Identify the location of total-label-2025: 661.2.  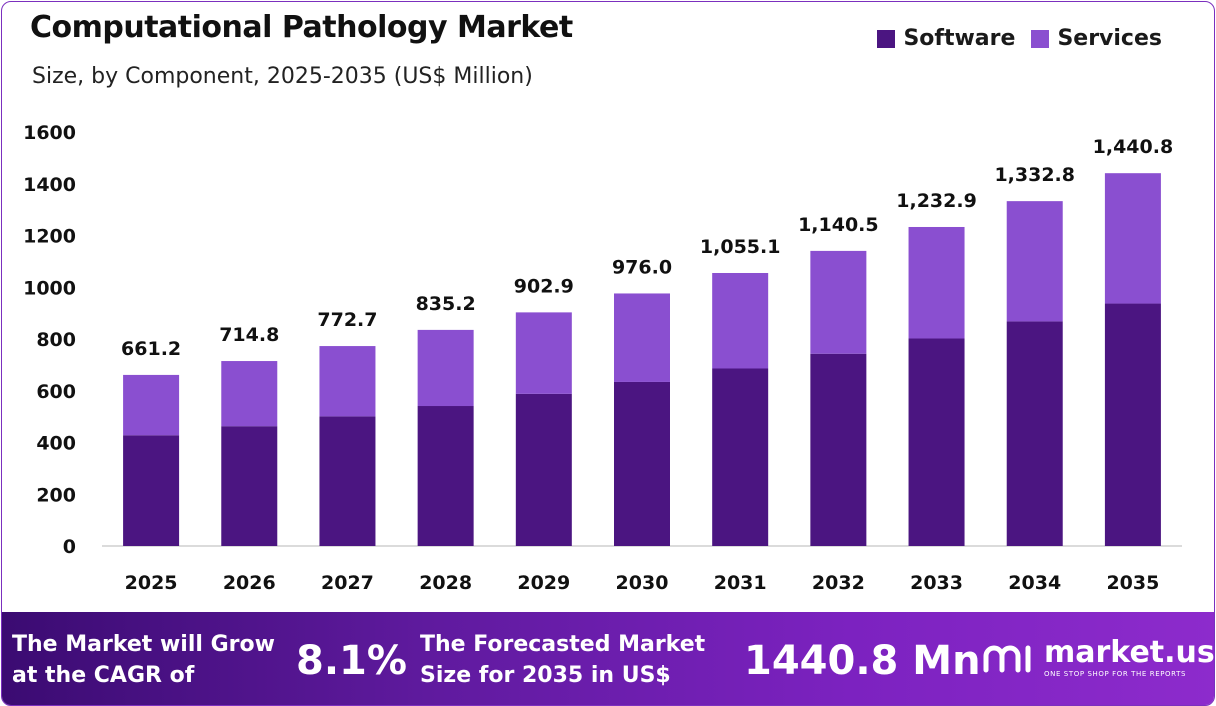
(151, 349).